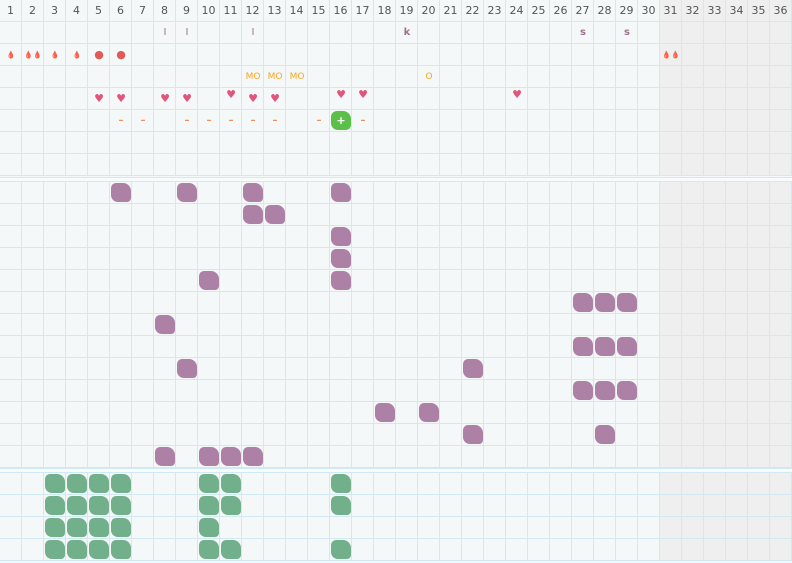 The image size is (792, 563). I want to click on column-header: 29, so click(627, 11).